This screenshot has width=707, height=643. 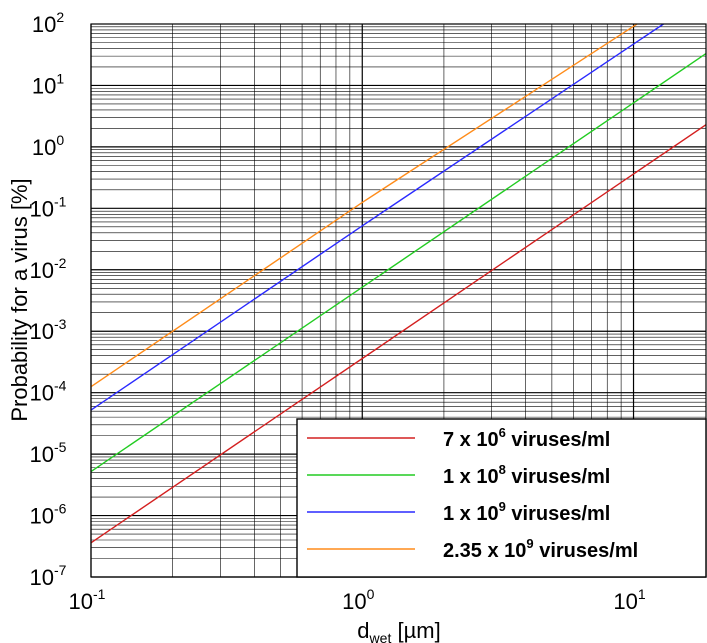 What do you see at coordinates (48, 84) in the screenshot?
I see `y-tick-label: 10¹` at bounding box center [48, 84].